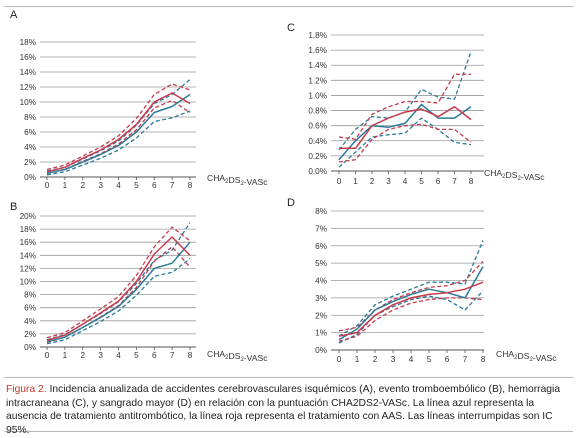  What do you see at coordinates (321, 333) in the screenshot?
I see `y-tick-label: 1%` at bounding box center [321, 333].